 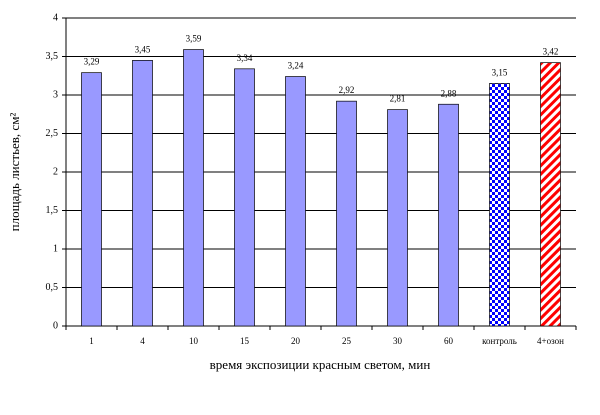 I want to click on x-tick-label: 30, so click(x=398, y=341).